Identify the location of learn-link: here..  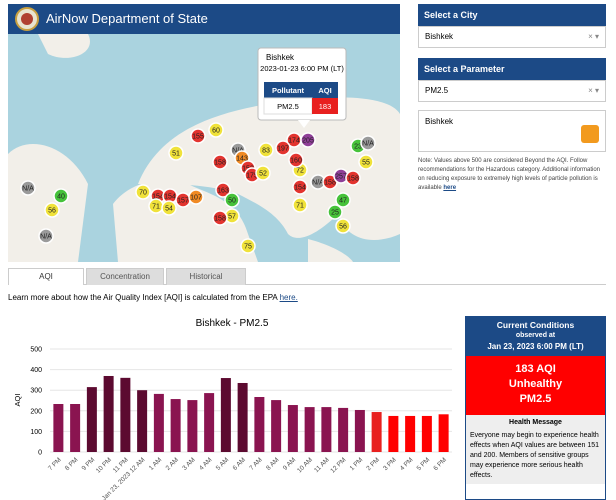
(289, 297).